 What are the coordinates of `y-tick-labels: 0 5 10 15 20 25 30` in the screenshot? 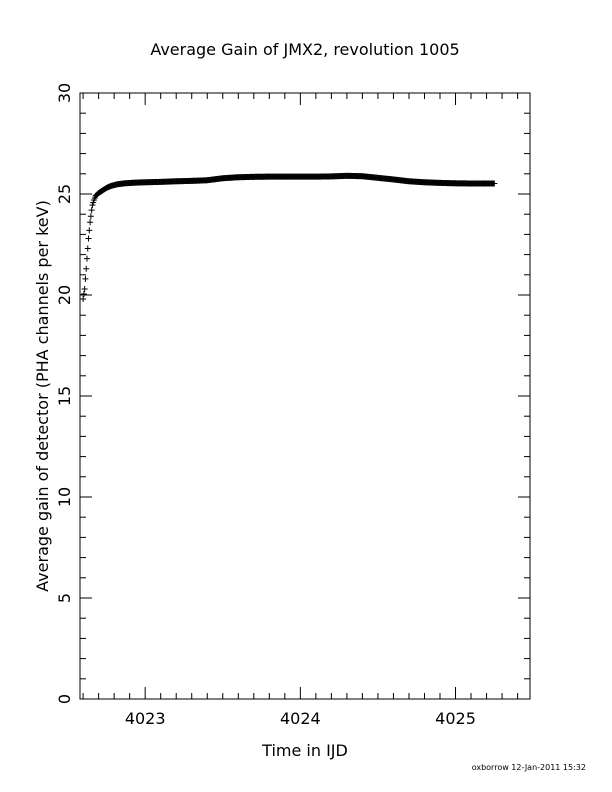 It's located at (64, 393).